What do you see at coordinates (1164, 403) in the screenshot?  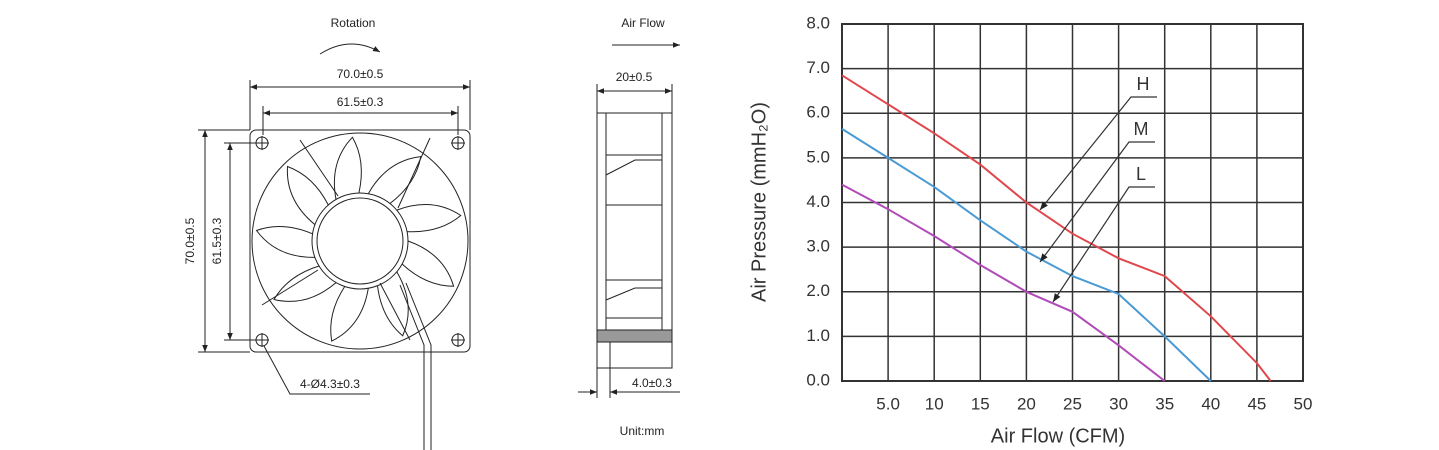 I see `x-tick-label: 35` at bounding box center [1164, 403].